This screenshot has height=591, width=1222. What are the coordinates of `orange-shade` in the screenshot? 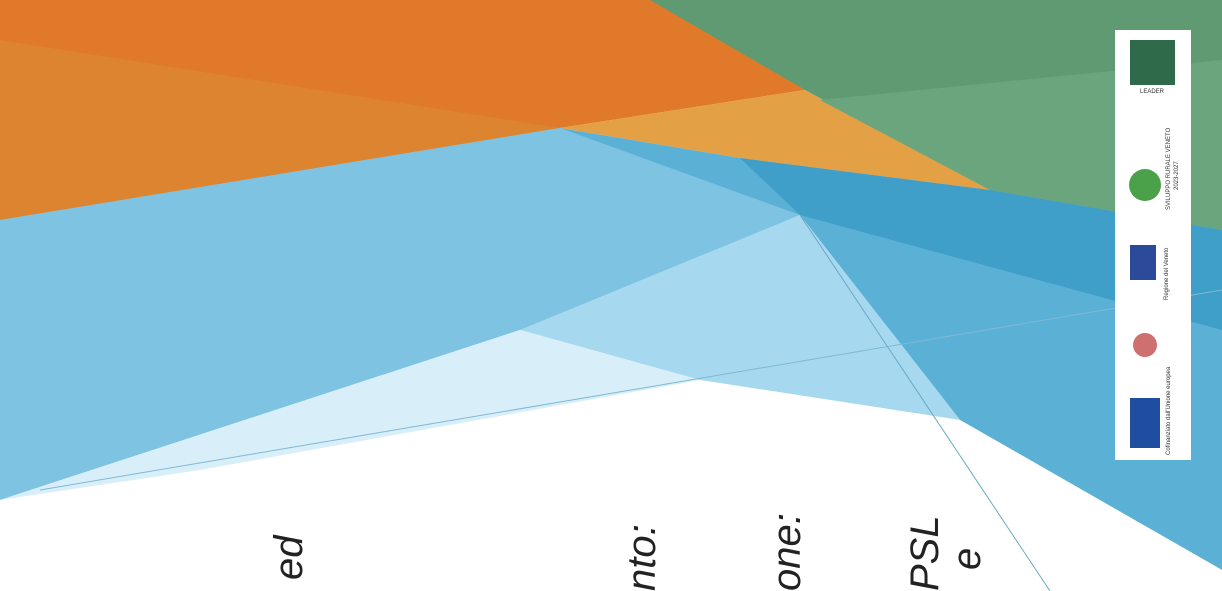 It's located at (280, 130).